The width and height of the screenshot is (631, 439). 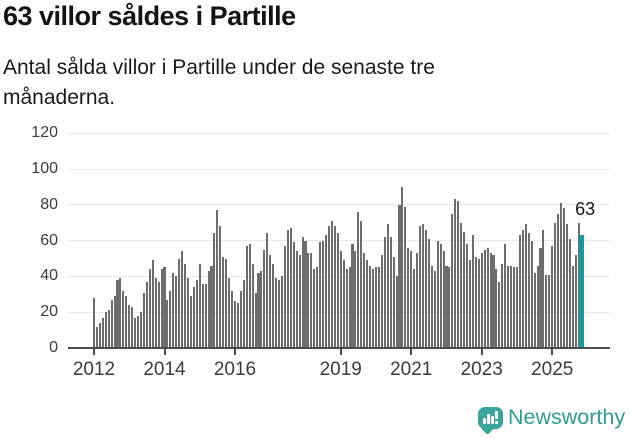 I want to click on y-axis-label: 80, so click(x=49, y=204).